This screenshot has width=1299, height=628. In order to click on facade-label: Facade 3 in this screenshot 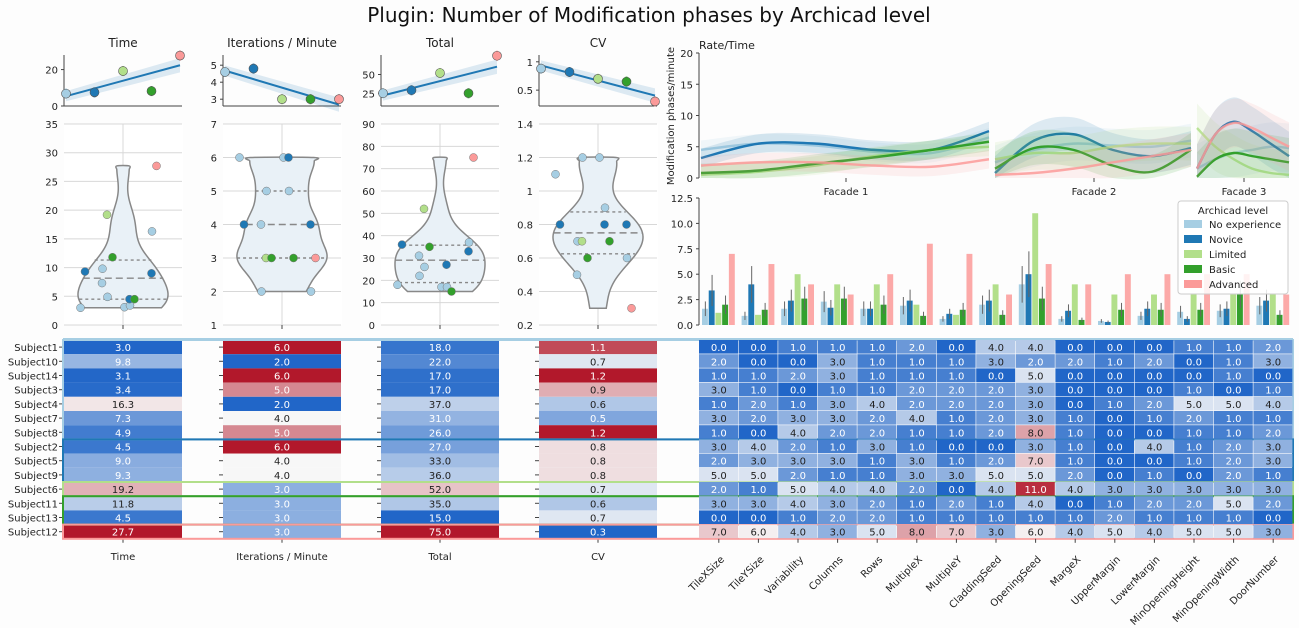, I will do `click(1244, 192)`.